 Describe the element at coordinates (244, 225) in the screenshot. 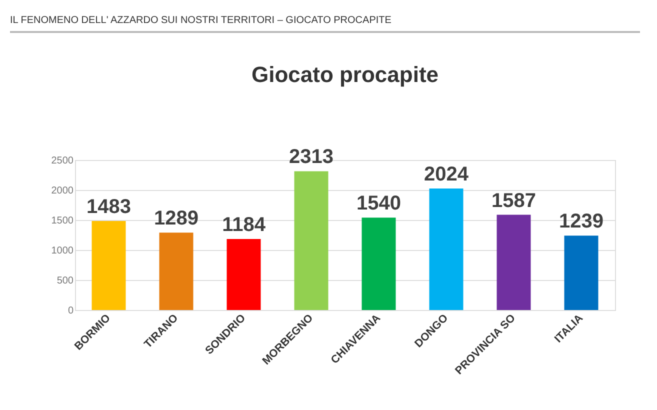

I see `data-label: 1184` at that location.